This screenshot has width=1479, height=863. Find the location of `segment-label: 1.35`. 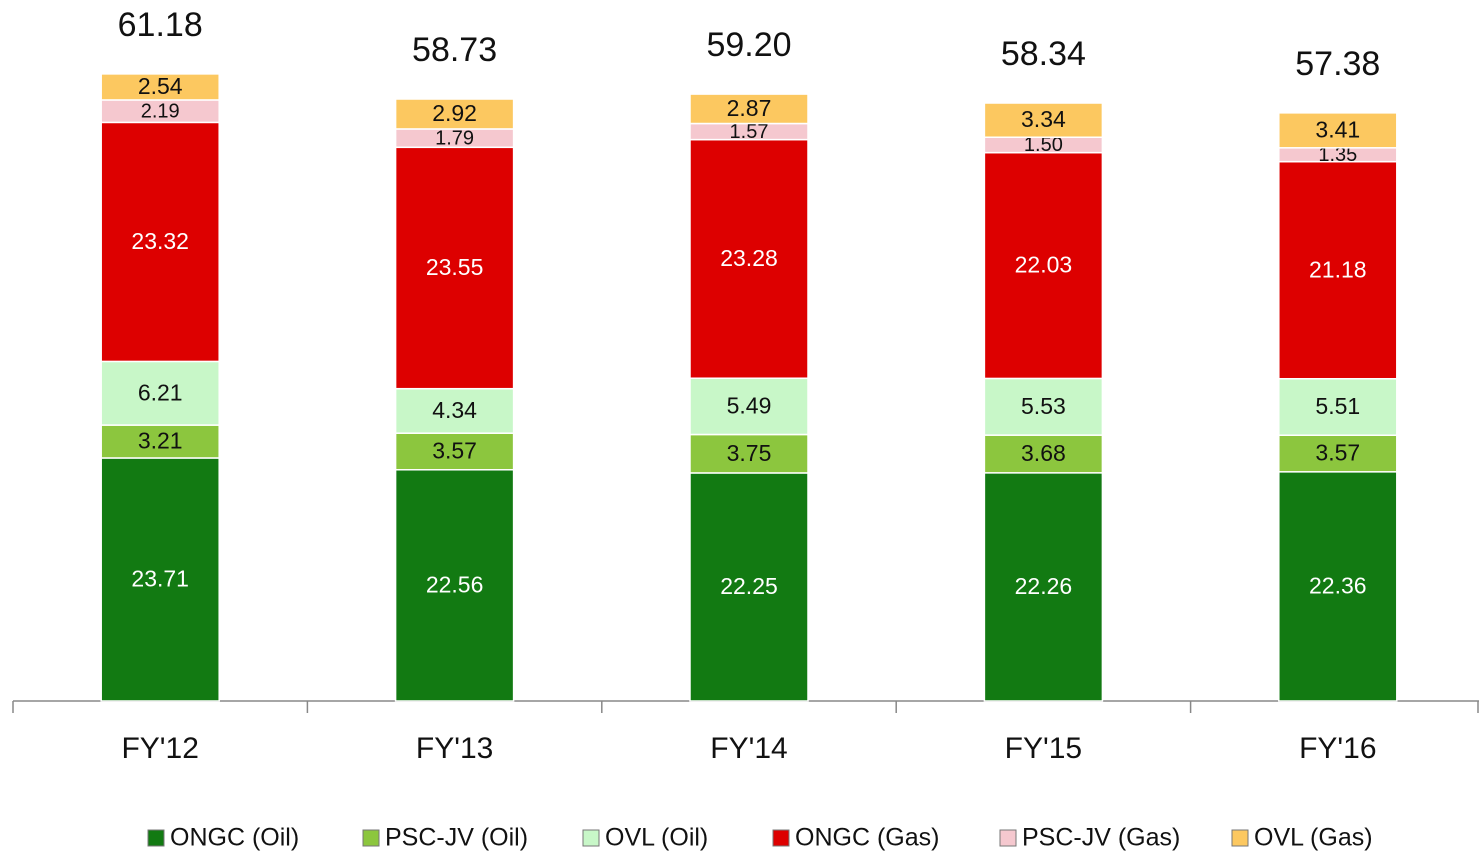

segment-label: 1.35 is located at coordinates (1337, 155).